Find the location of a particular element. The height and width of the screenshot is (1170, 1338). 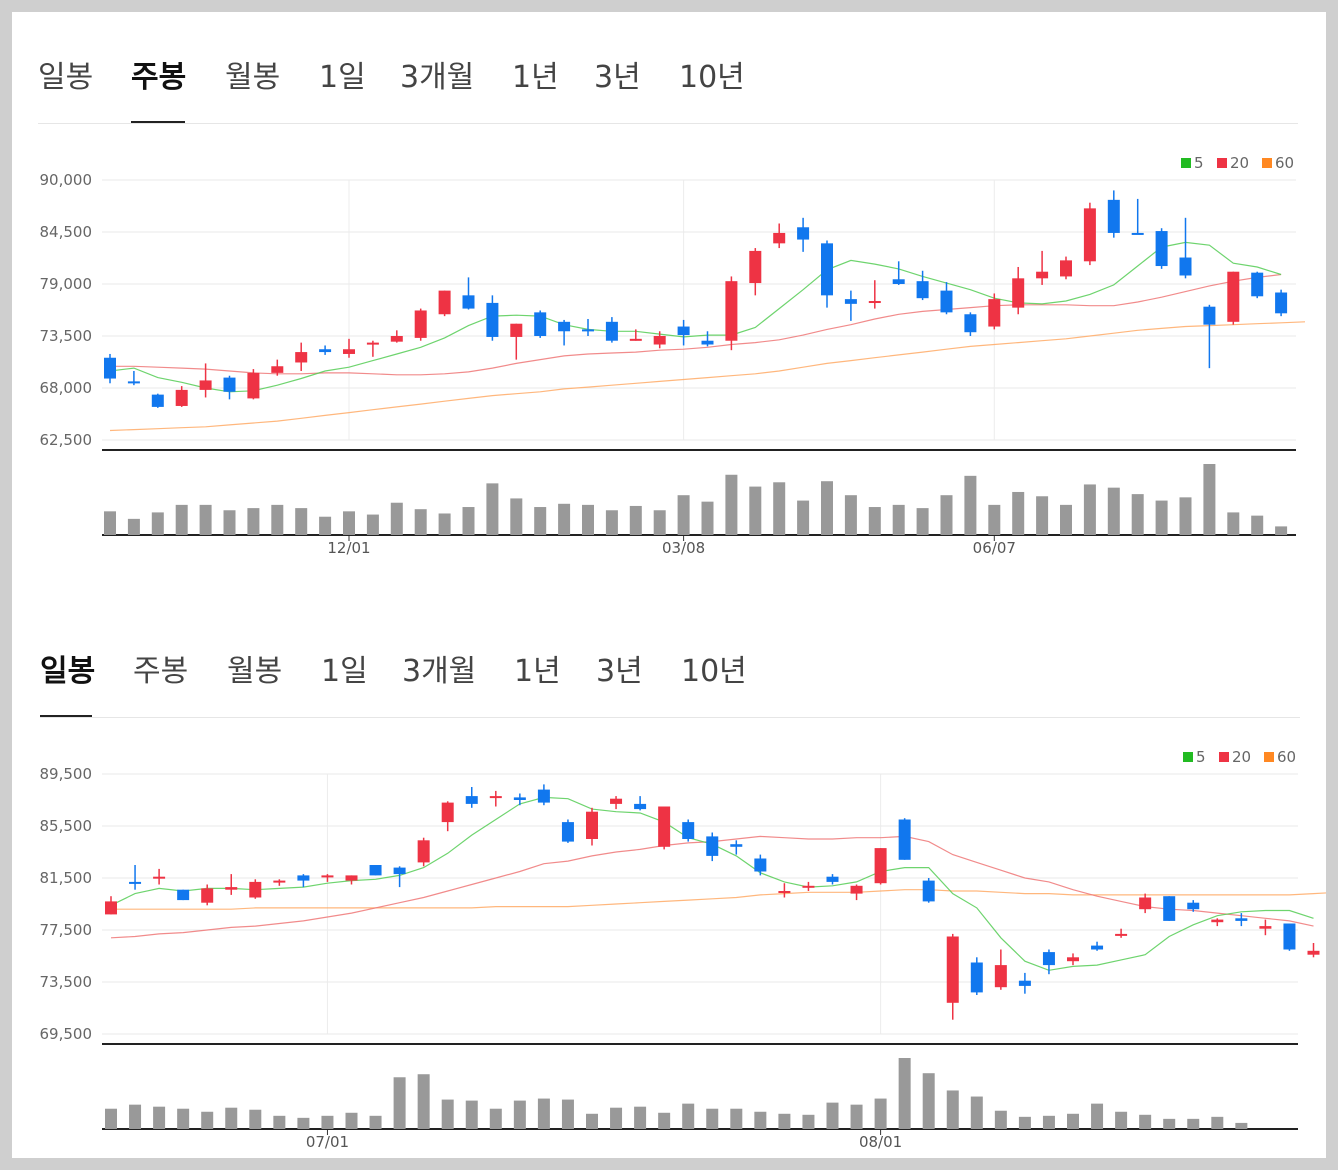

tabs-separator is located at coordinates (670, 717).